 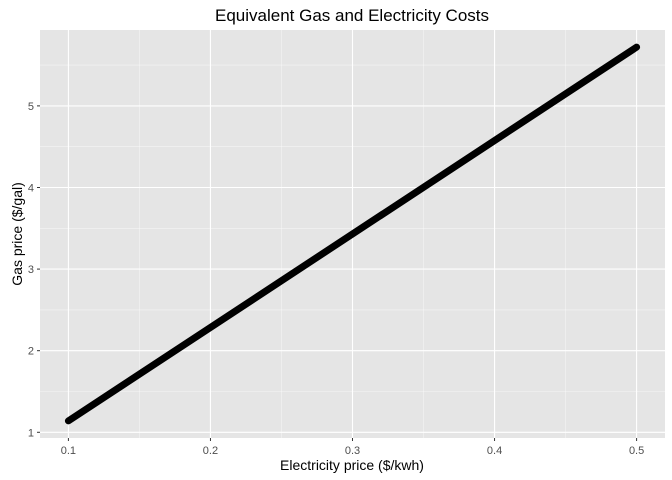 I want to click on y-axis: 1 2 3 4 5, so click(x=34, y=270).